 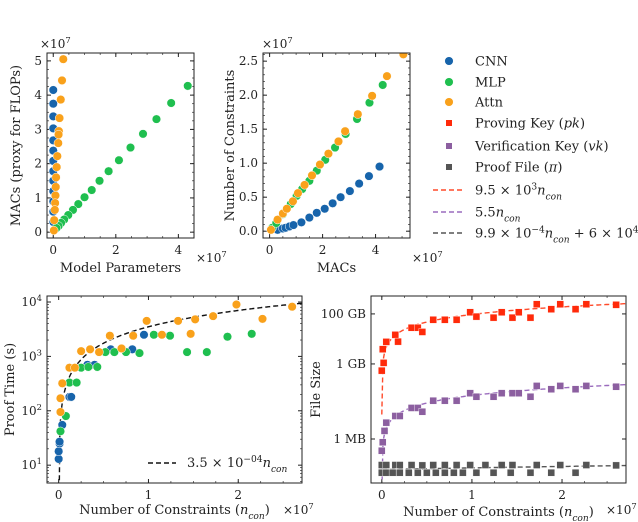 I want to click on text-segment: MACs (proxy for FLOPs), so click(x=16, y=145).